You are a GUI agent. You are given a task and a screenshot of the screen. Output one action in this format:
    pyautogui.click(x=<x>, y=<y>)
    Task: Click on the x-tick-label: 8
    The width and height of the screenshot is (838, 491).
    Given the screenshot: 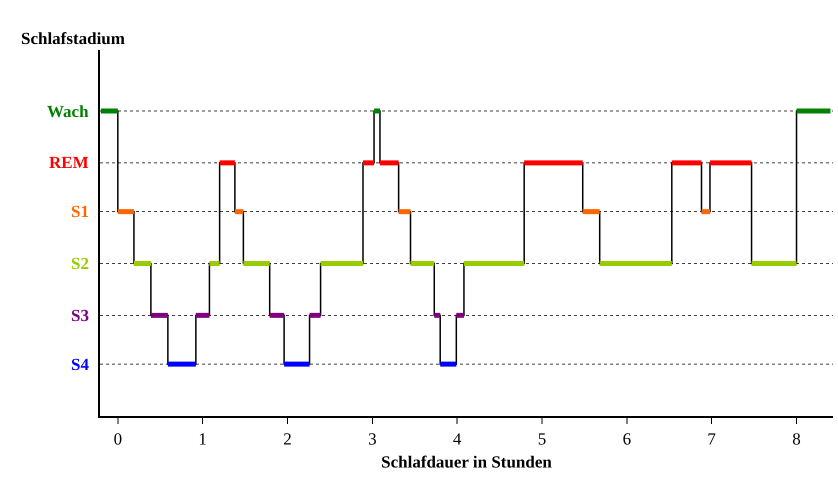 What is the action you would take?
    pyautogui.click(x=796, y=438)
    